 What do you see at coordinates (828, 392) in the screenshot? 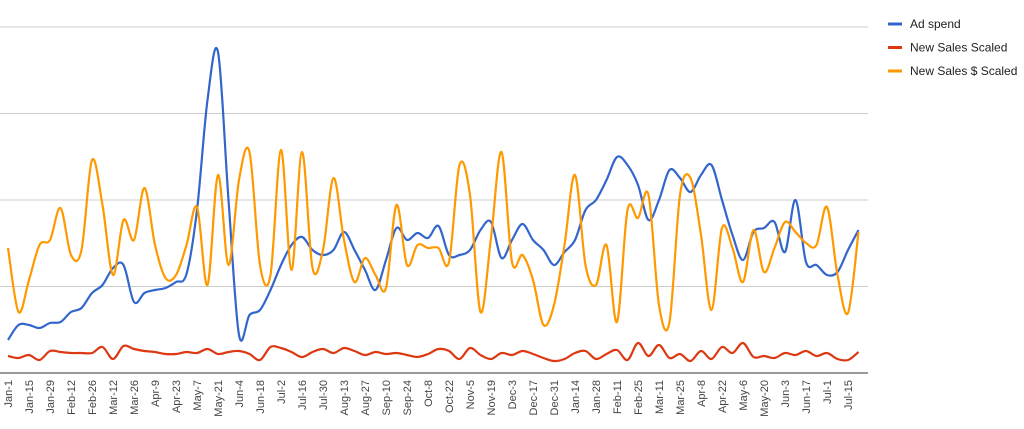
I see `x-tick-label: Jul-1` at bounding box center [828, 392].